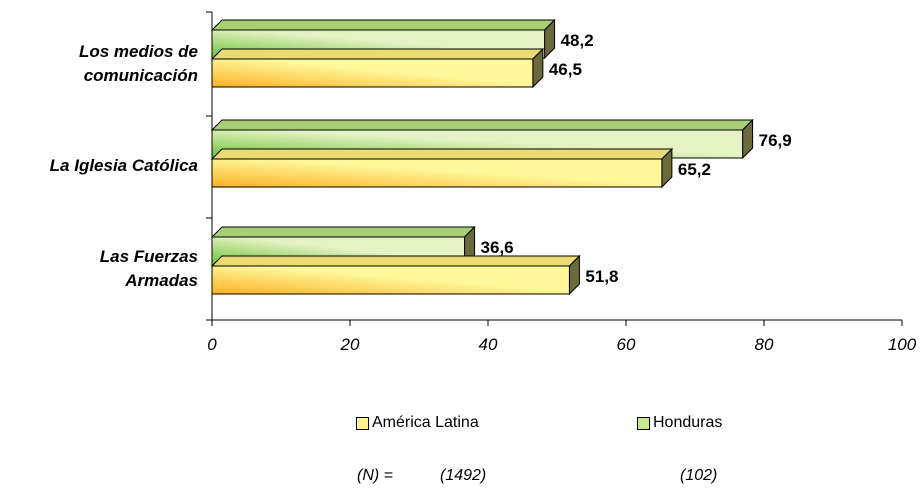 The width and height of the screenshot is (923, 498). I want to click on legend: América Latina Honduras, so click(461, 426).